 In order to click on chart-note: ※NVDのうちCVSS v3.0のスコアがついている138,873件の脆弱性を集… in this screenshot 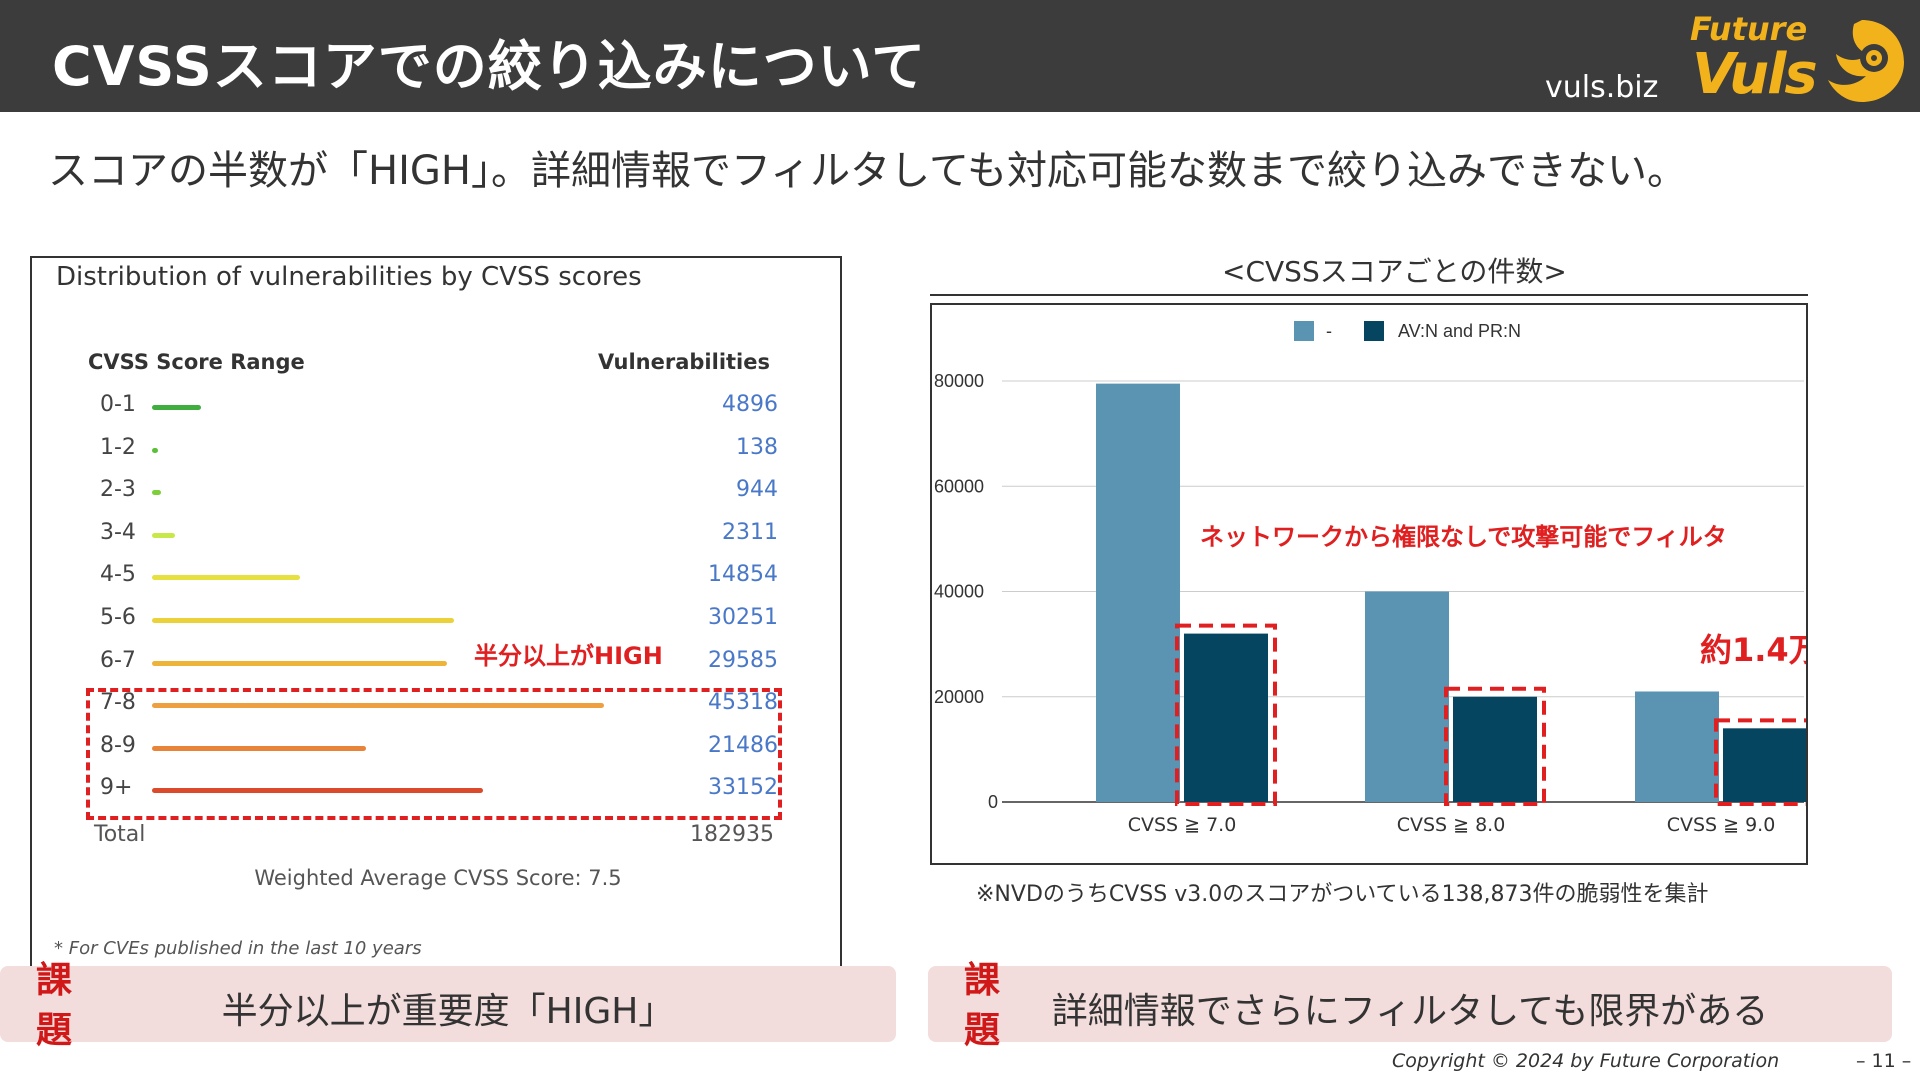, I will do `click(1342, 894)`.